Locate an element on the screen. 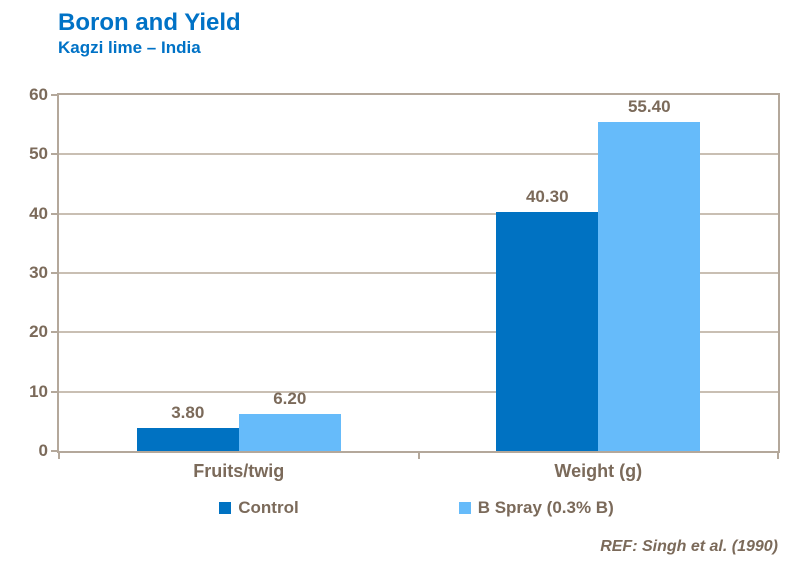 Image resolution: width=787 pixels, height=571 pixels. legend-item: B Spray (0.3% B) is located at coordinates (536, 508).